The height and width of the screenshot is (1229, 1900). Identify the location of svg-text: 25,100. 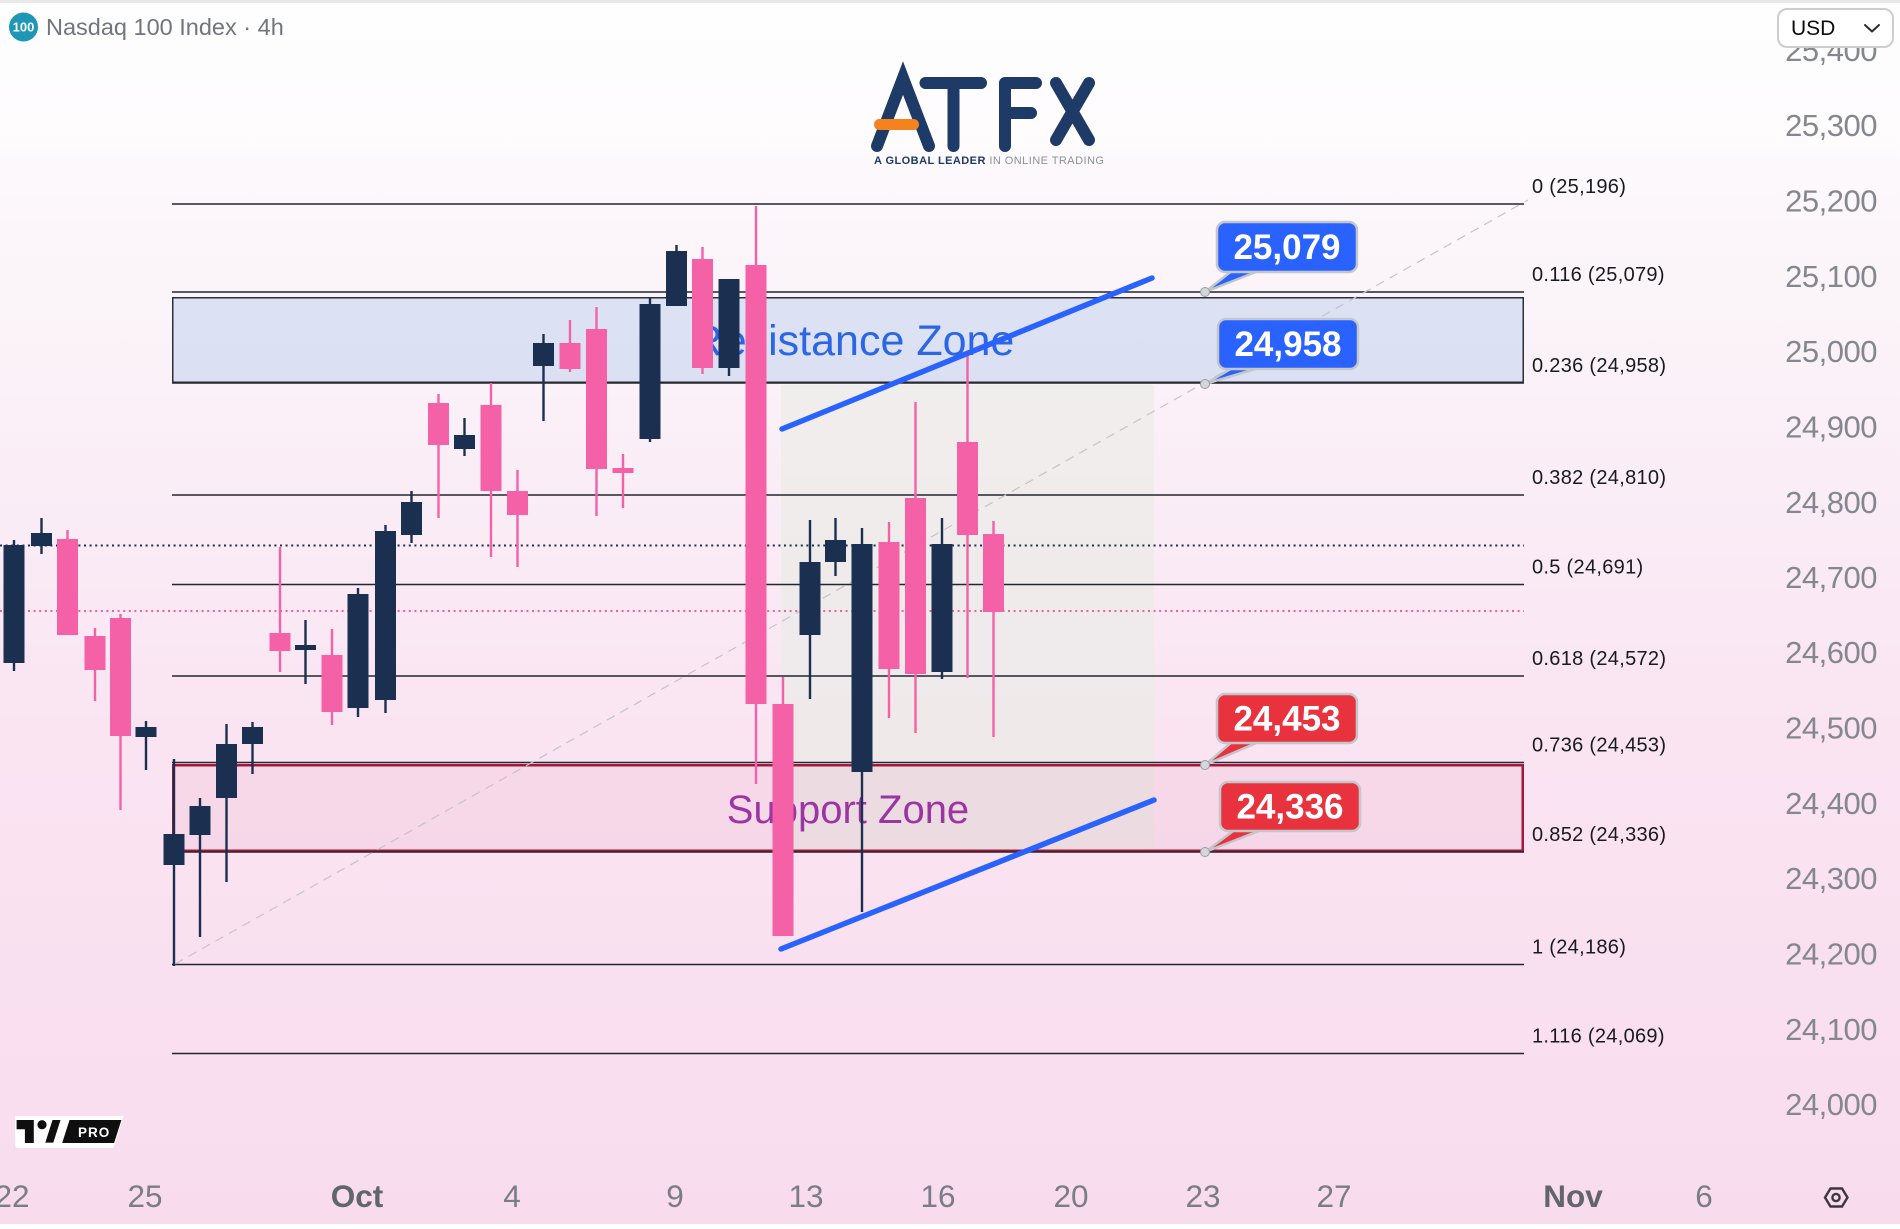
(1831, 276).